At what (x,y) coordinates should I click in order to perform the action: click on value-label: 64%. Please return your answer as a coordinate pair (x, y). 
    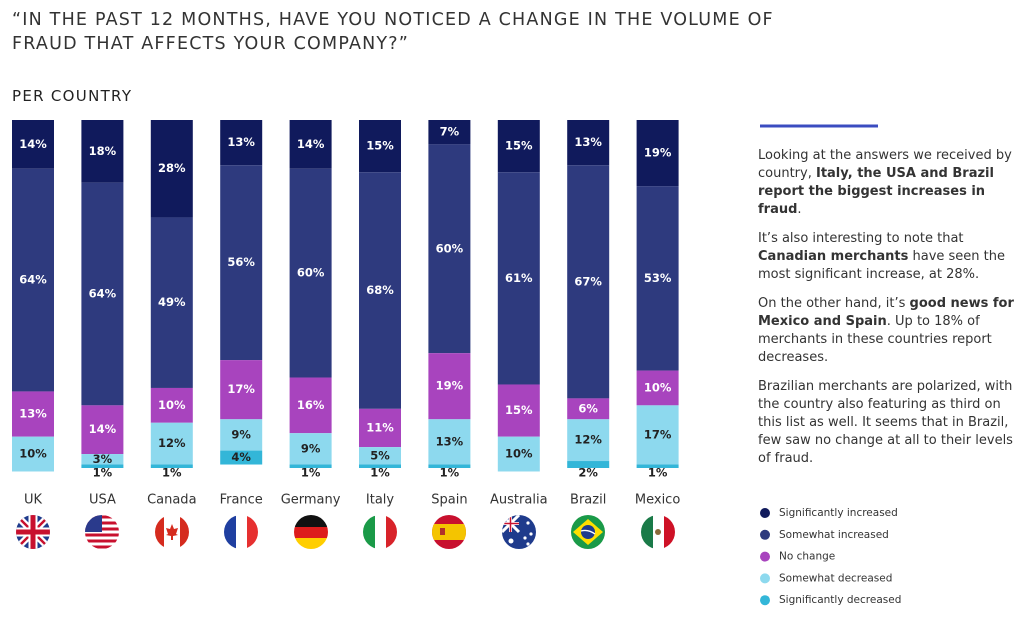
    Looking at the image, I should click on (103, 294).